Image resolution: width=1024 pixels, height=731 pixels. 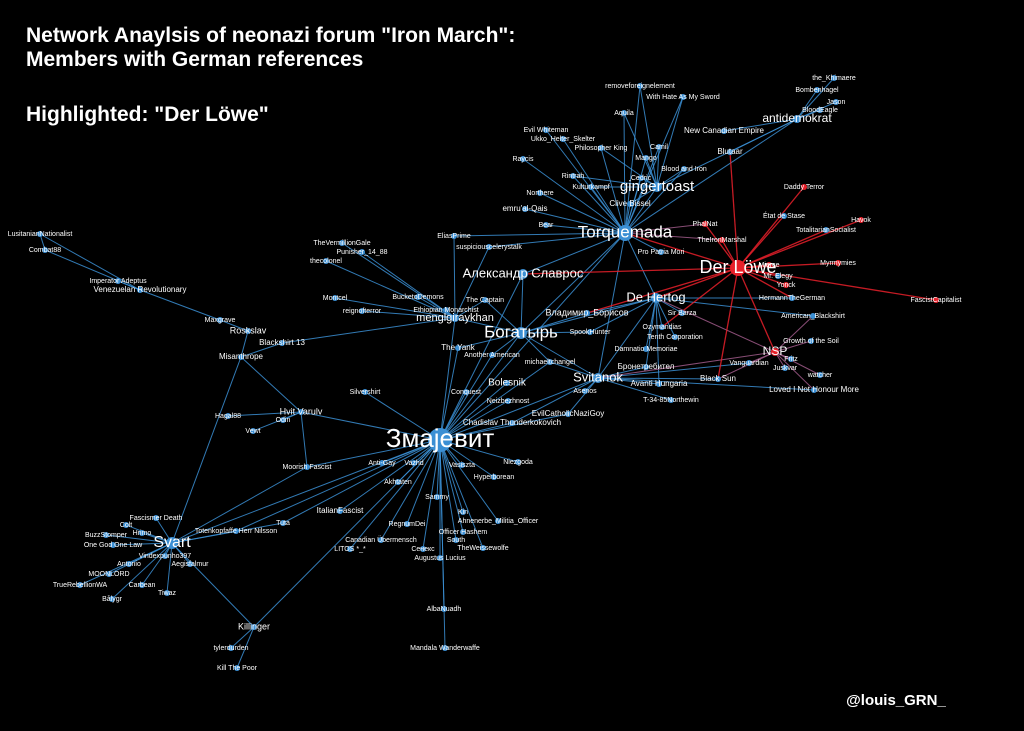 I want to click on node-label: Sammy, so click(x=437, y=497).